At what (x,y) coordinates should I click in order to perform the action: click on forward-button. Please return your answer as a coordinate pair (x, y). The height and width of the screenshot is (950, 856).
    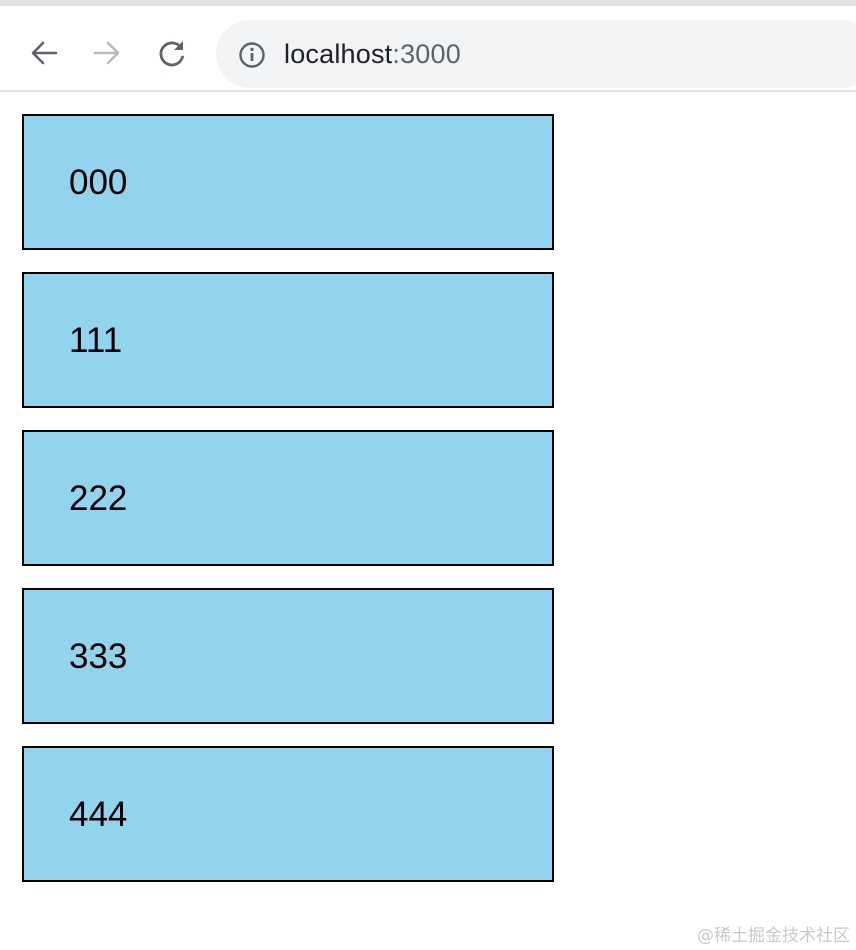
    Looking at the image, I should click on (107, 53).